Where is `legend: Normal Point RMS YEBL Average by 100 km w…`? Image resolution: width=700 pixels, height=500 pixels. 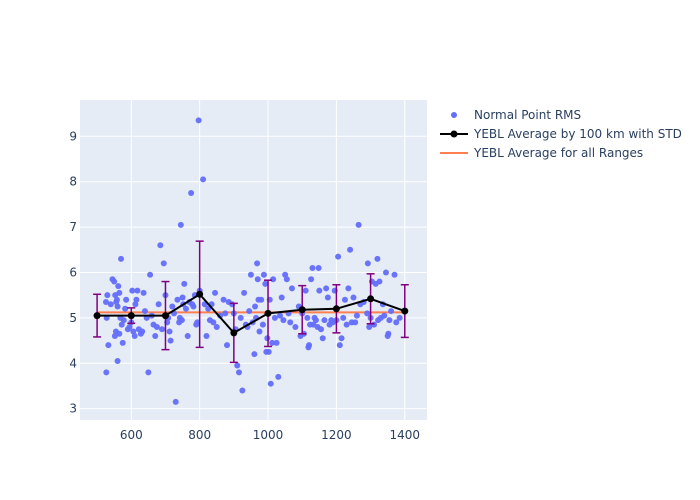 legend: Normal Point RMS YEBL Average by 100 km w… is located at coordinates (561, 134).